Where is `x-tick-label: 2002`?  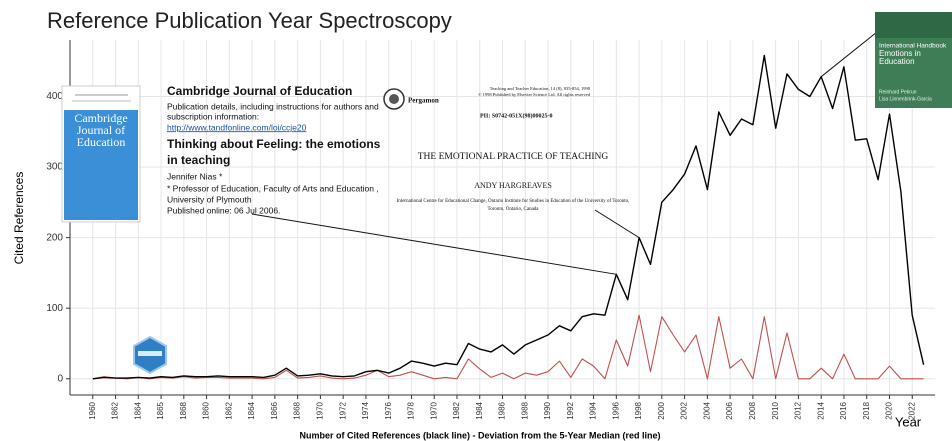 x-tick-label: 2002 is located at coordinates (684, 410).